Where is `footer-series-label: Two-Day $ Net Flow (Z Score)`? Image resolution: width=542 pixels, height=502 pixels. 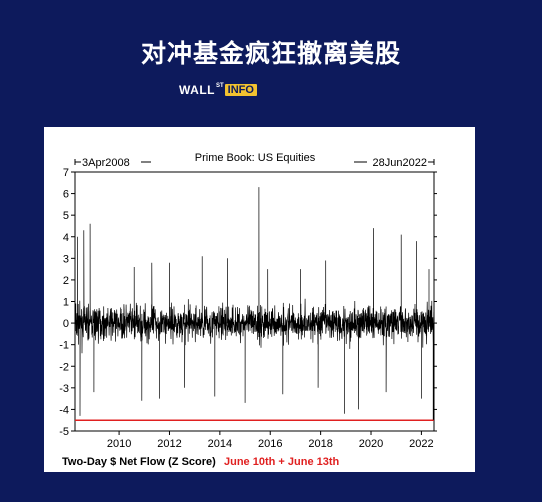
footer-series-label: Two-Day $ Net Flow (Z Score) is located at coordinates (139, 462).